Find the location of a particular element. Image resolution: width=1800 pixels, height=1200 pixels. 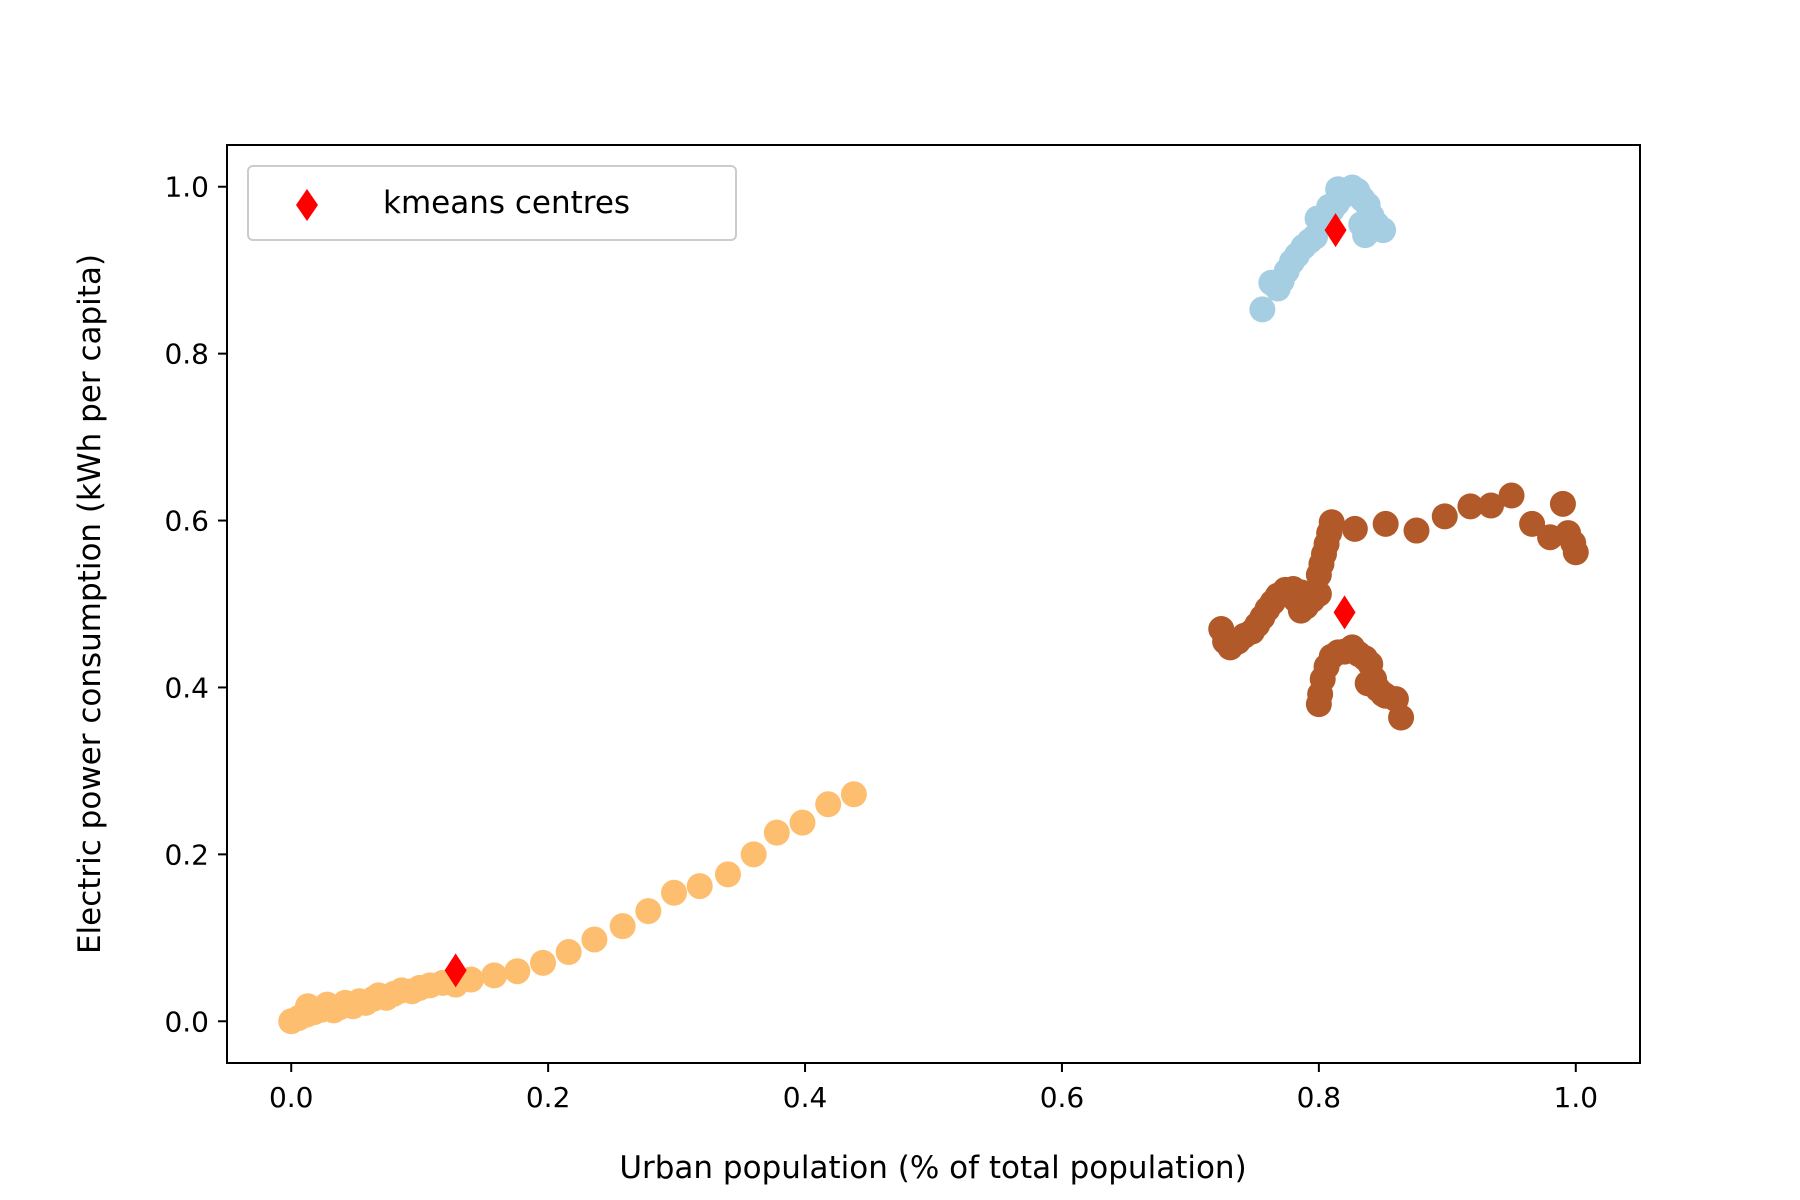

y-tick-label: 0.4 is located at coordinates (186, 687).